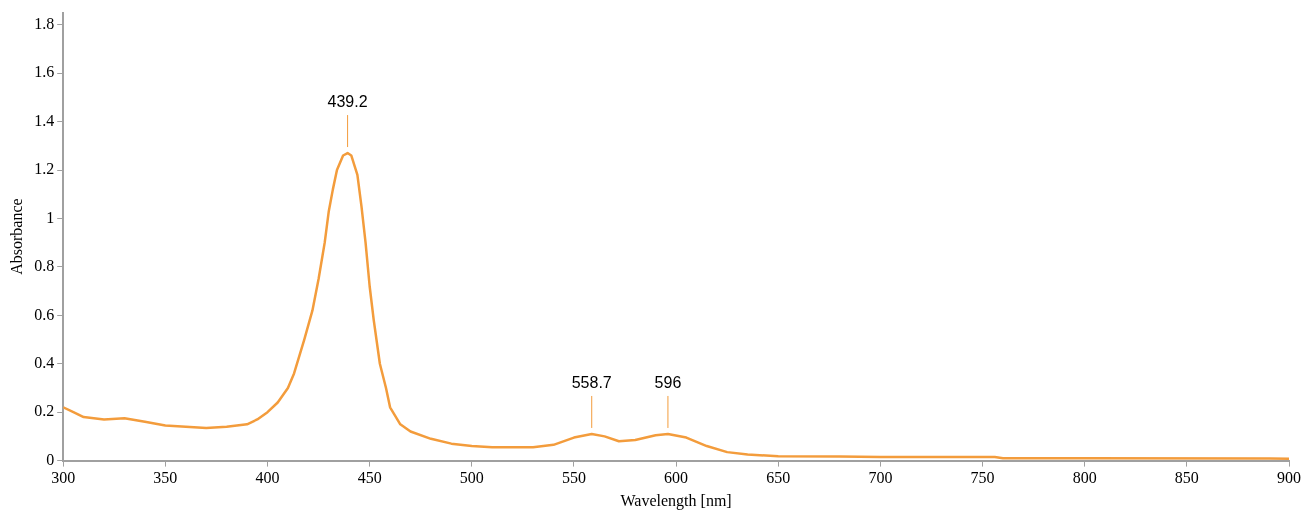  What do you see at coordinates (44, 169) in the screenshot?
I see `y-tick-label: 1.2` at bounding box center [44, 169].